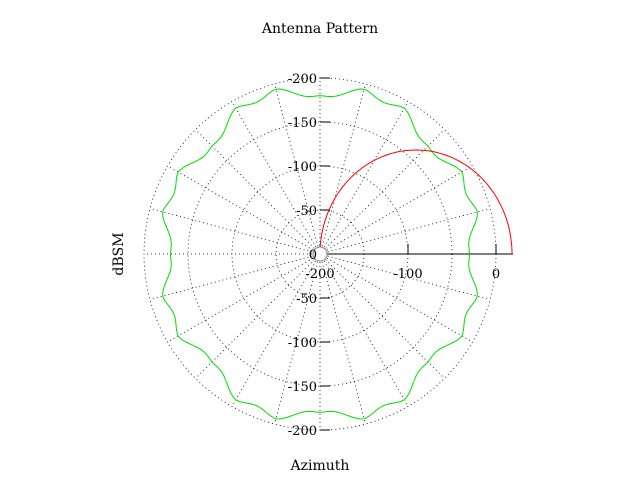 The height and width of the screenshot is (480, 640). I want to click on x-axis-label: Azimuth, so click(320, 466).